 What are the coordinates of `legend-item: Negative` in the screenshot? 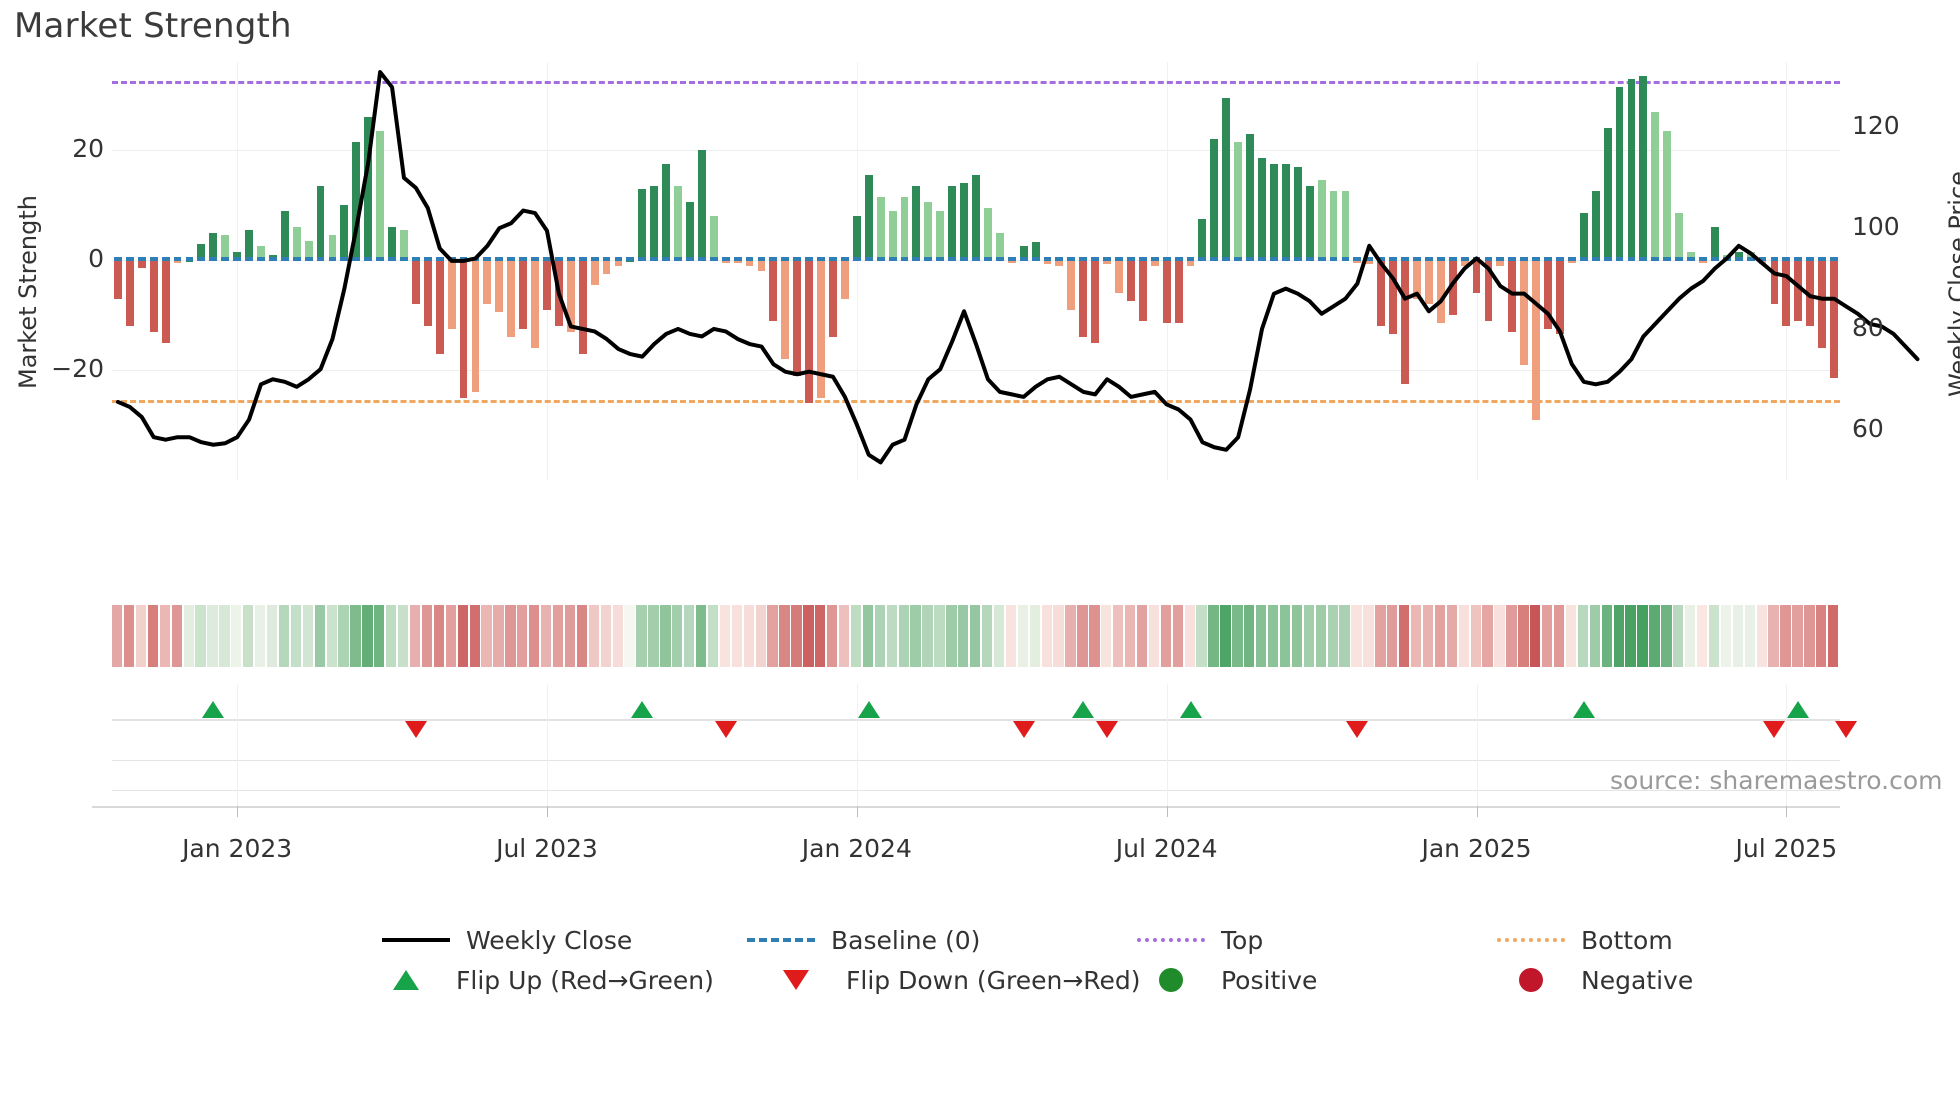 It's located at (1594, 980).